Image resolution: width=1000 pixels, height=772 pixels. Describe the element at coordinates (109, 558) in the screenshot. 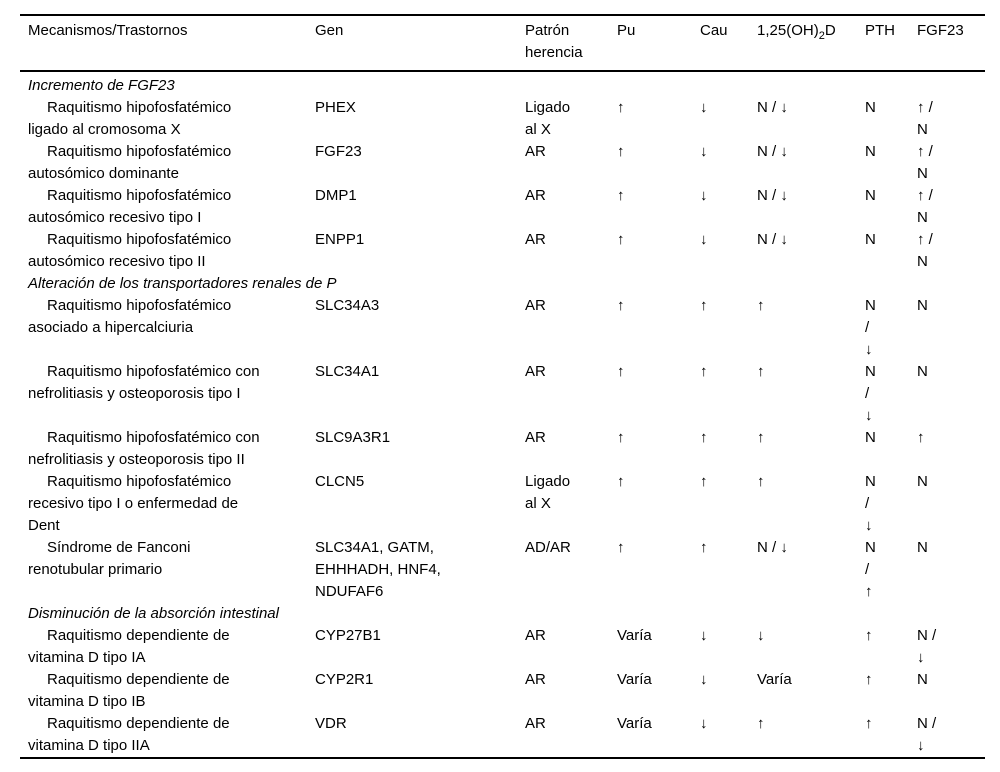

I see `cell-trastorno: Síndrome de Fanconi renotubular primario` at that location.